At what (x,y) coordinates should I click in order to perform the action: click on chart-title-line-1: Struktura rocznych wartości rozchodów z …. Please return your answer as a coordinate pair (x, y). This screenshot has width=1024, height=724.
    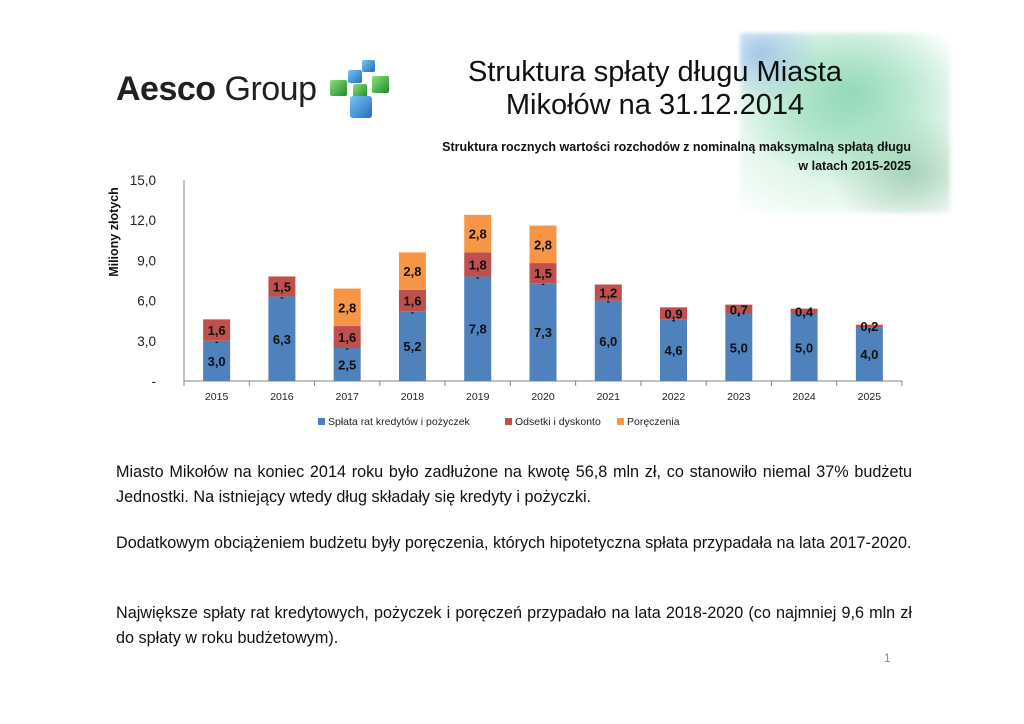
    Looking at the image, I should click on (676, 147).